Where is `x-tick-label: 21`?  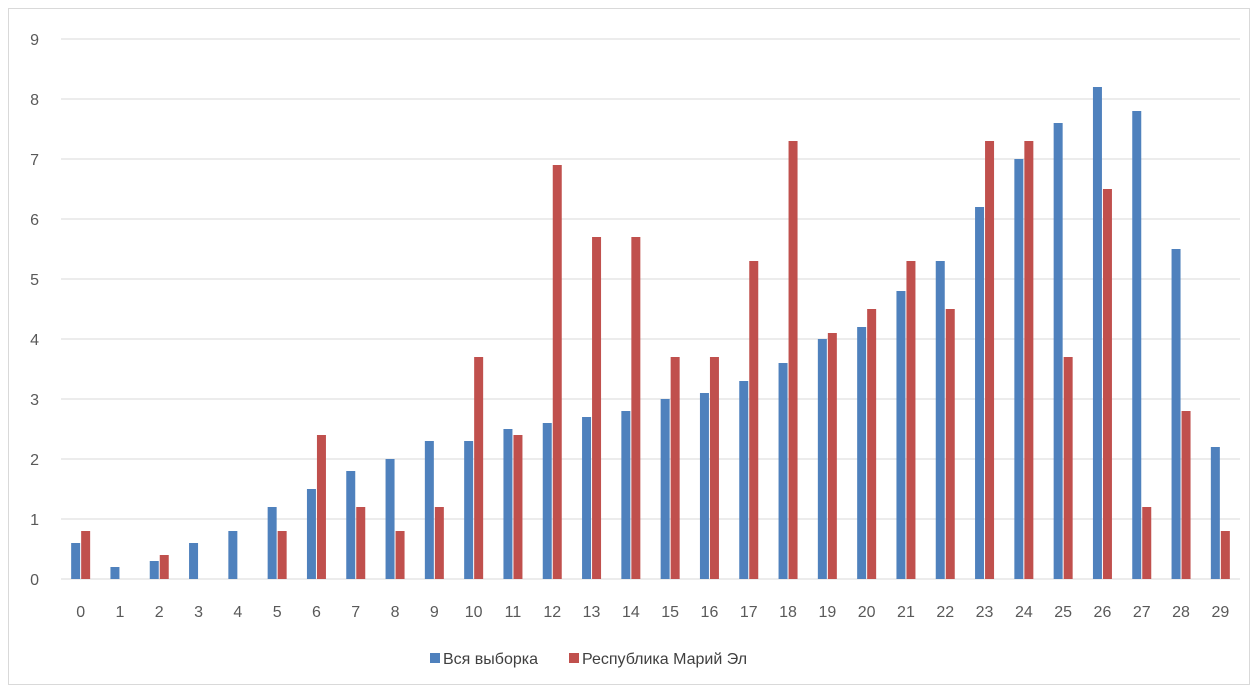 x-tick-label: 21 is located at coordinates (906, 612).